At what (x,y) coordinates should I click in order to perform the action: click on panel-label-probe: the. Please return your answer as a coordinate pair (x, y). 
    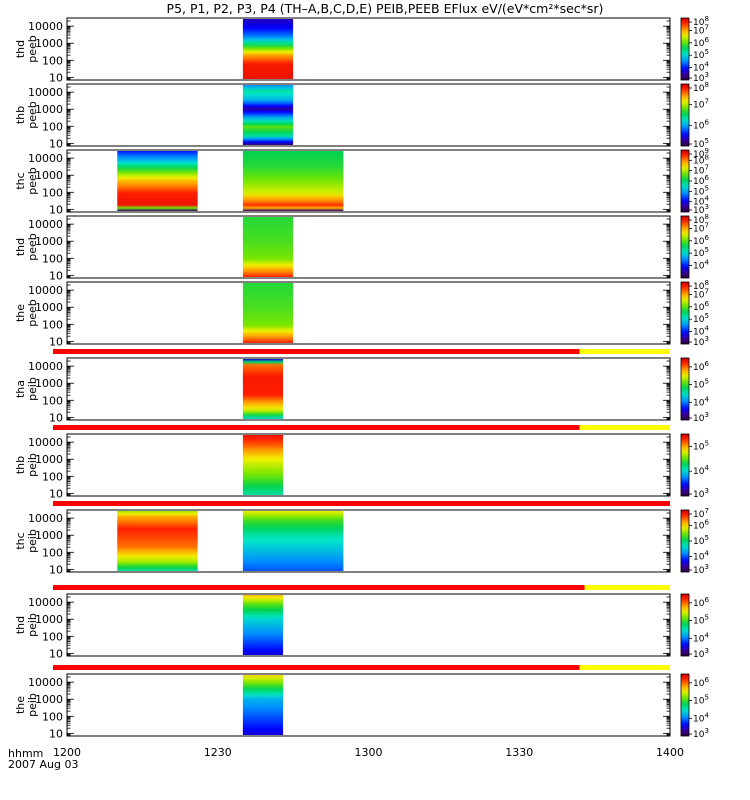
    Looking at the image, I should click on (20, 313).